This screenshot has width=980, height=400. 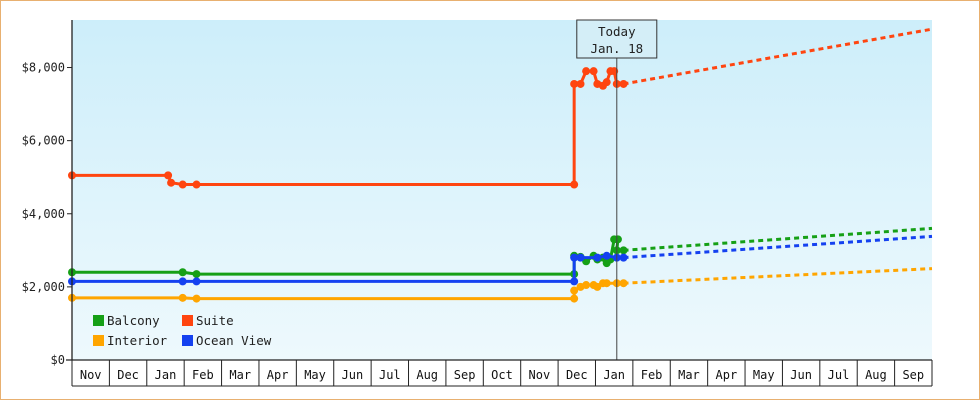 What do you see at coordinates (43, 141) in the screenshot?
I see `y-tick-label: $6,000` at bounding box center [43, 141].